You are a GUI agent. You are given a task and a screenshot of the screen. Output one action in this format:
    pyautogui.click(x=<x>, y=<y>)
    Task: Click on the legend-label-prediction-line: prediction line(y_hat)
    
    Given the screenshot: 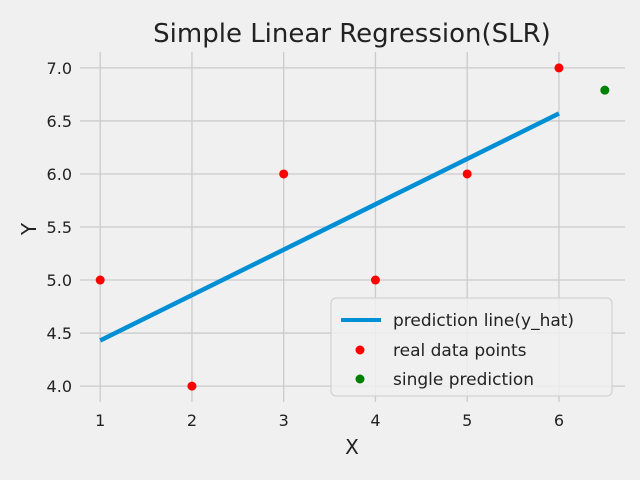 What is the action you would take?
    pyautogui.click(x=483, y=321)
    